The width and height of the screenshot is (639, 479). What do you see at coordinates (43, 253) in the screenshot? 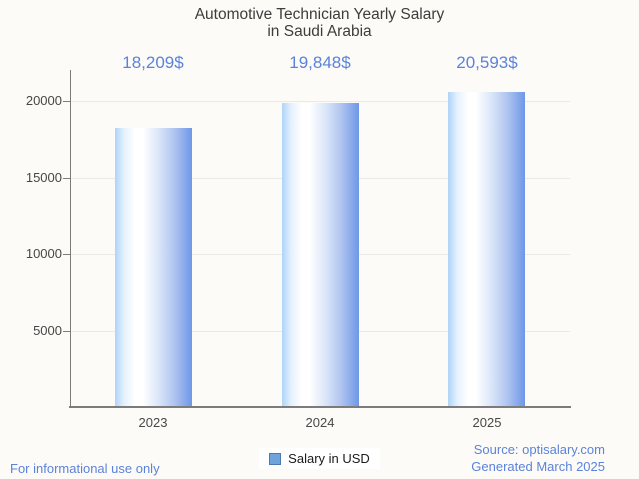
I see `y-tick-label-10000: 10000` at bounding box center [43, 253].